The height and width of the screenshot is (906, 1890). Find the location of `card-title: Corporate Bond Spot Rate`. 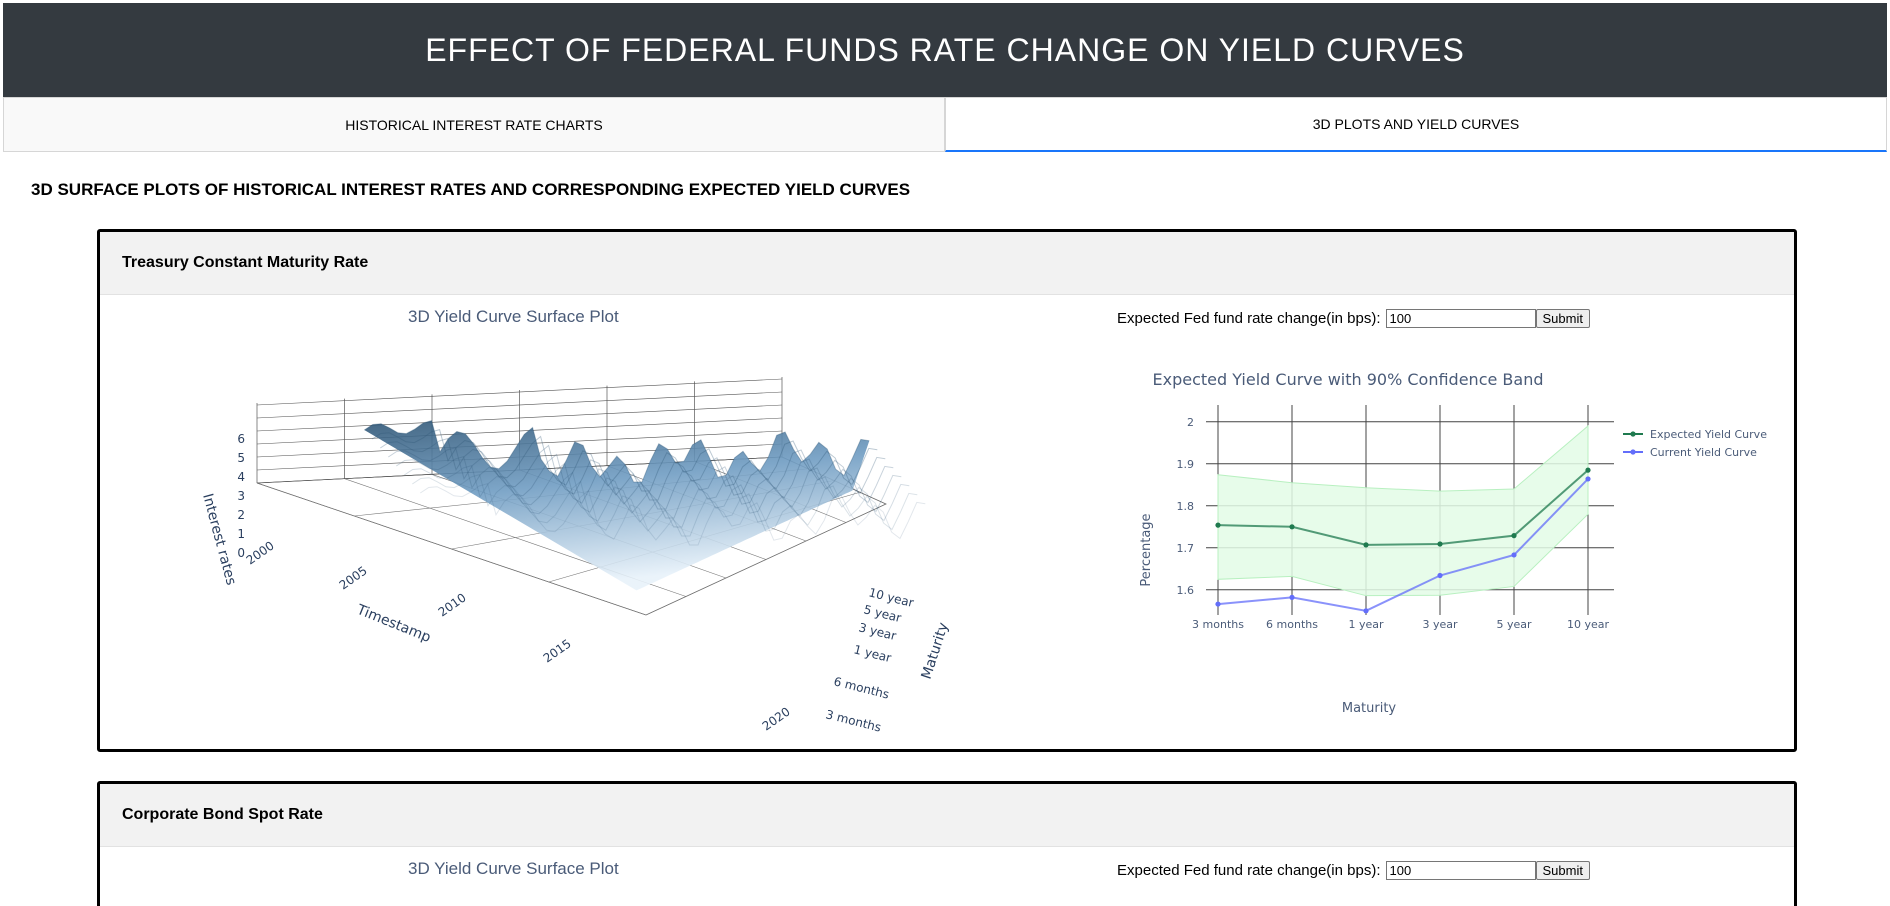

card-title: Corporate Bond Spot Rate is located at coordinates (222, 814).